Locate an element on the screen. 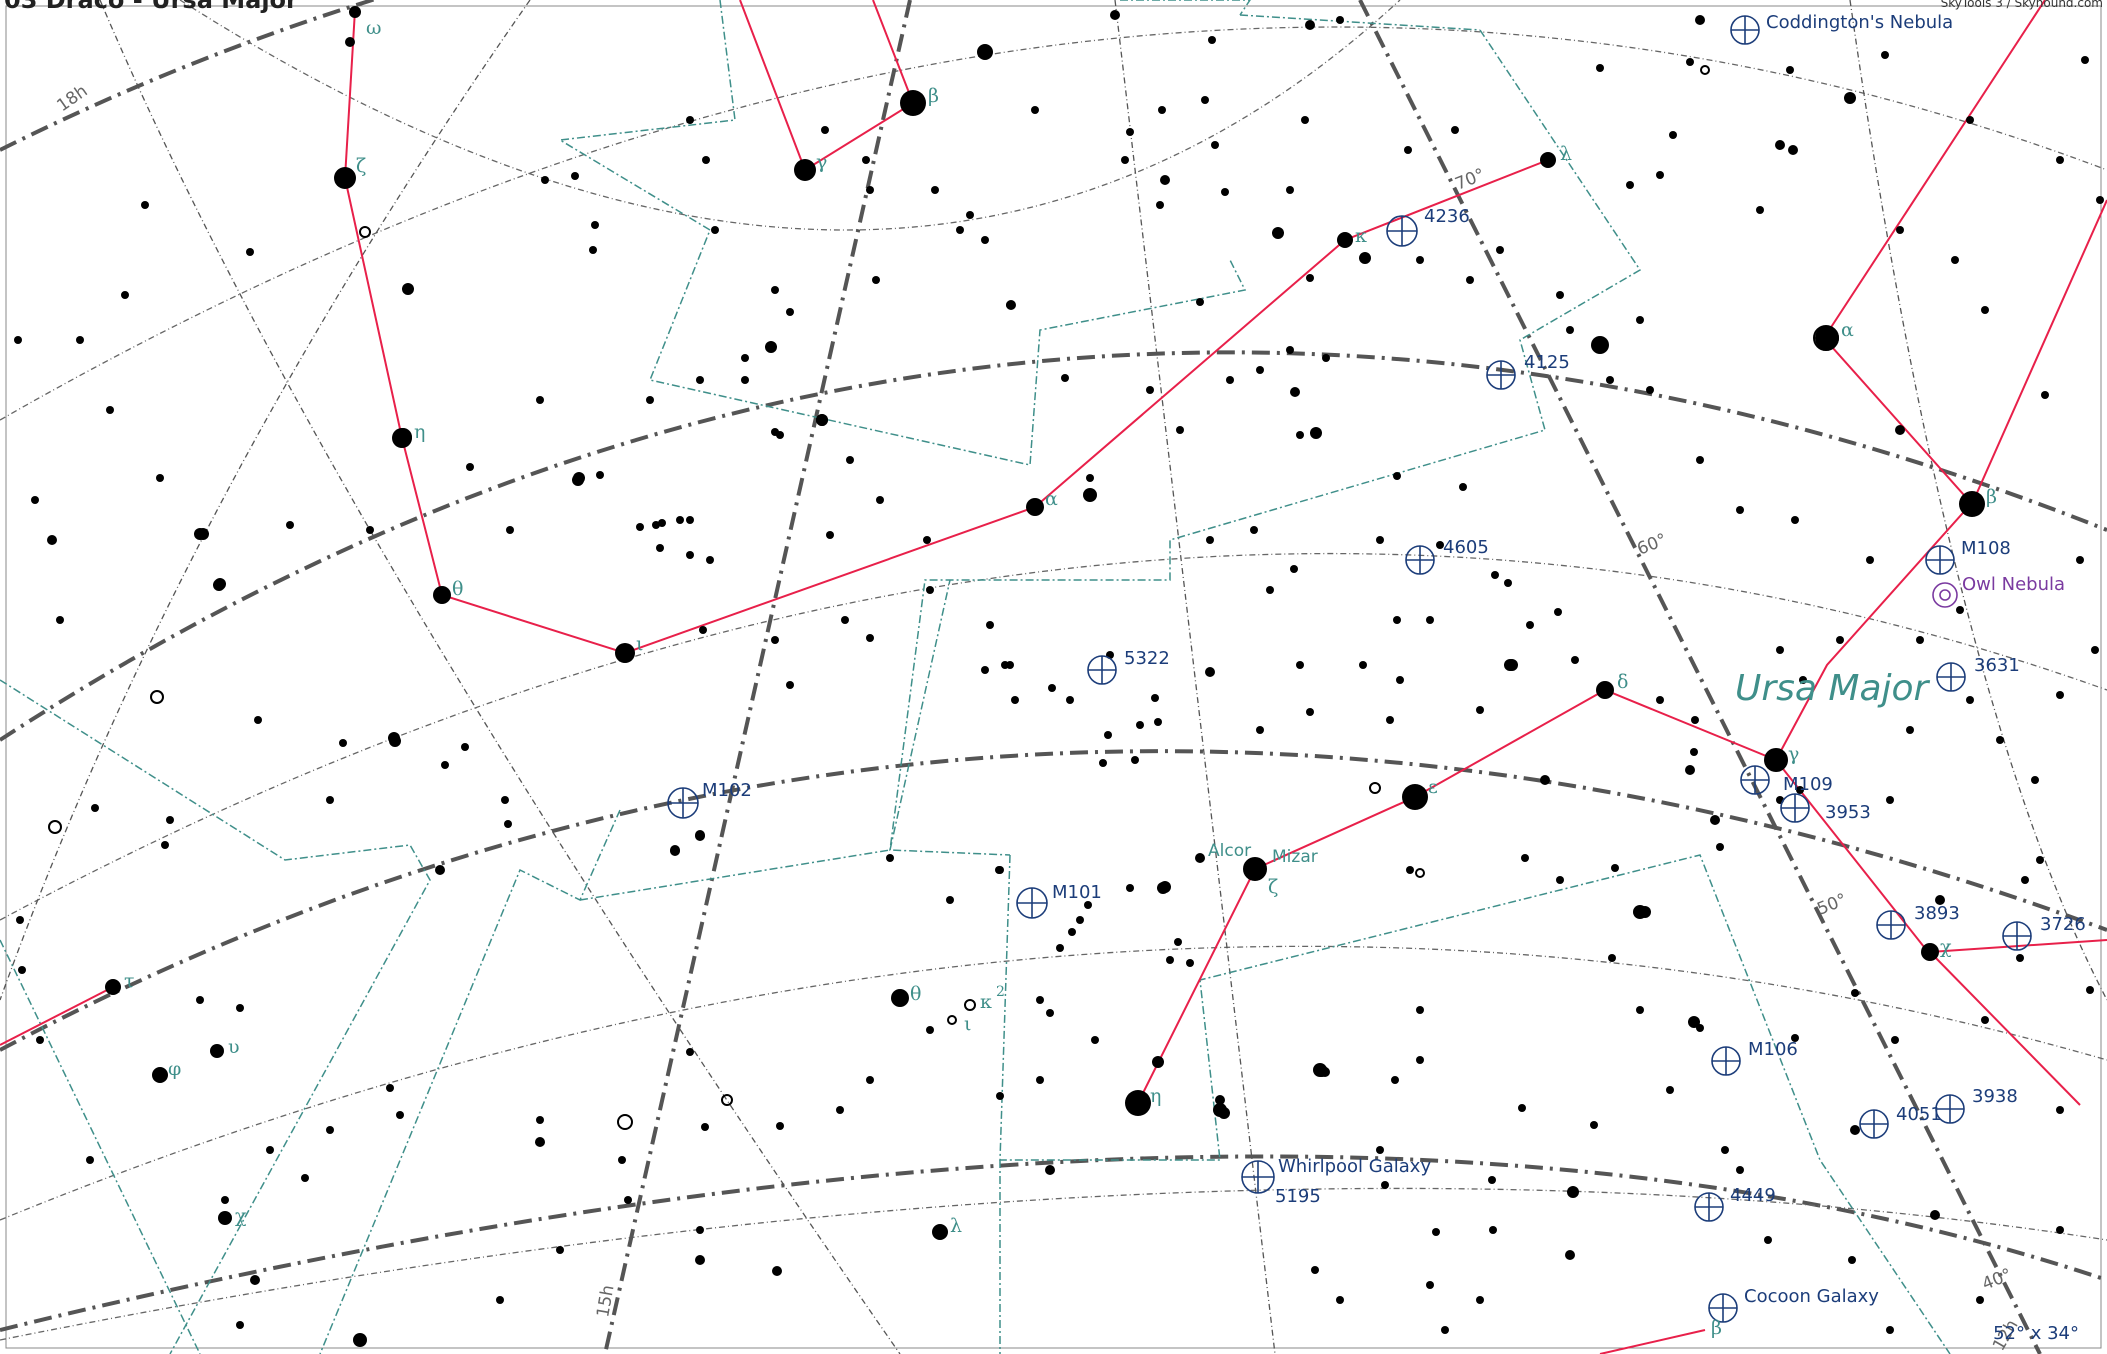 The image size is (2107, 1354). owl-nebula-marker is located at coordinates (1945, 595).